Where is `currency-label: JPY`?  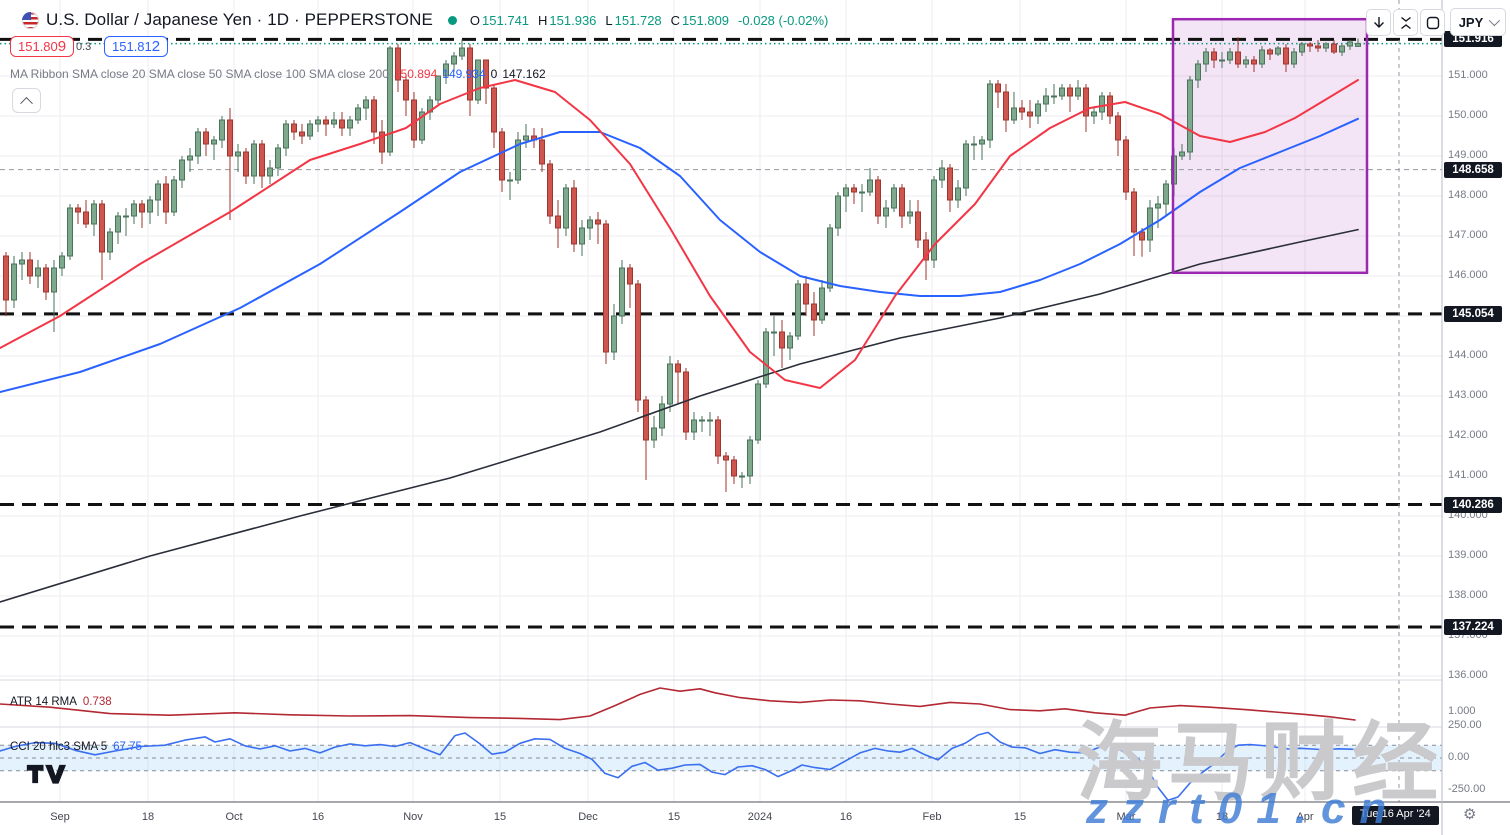 currency-label: JPY is located at coordinates (1471, 22).